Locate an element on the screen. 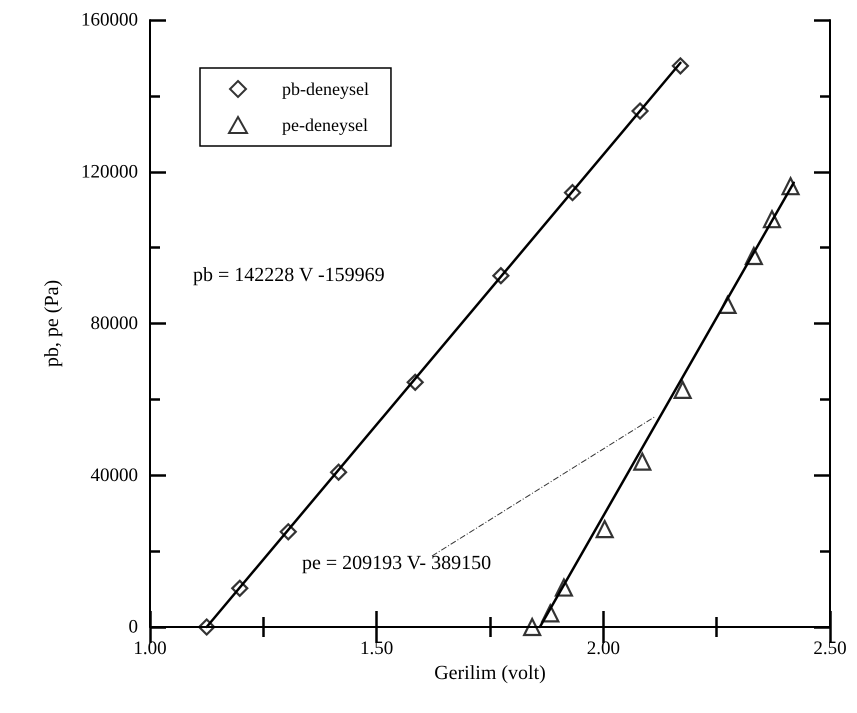 Image resolution: width=857 pixels, height=713 pixels. x-tick-label: 1.00 is located at coordinates (150, 648).